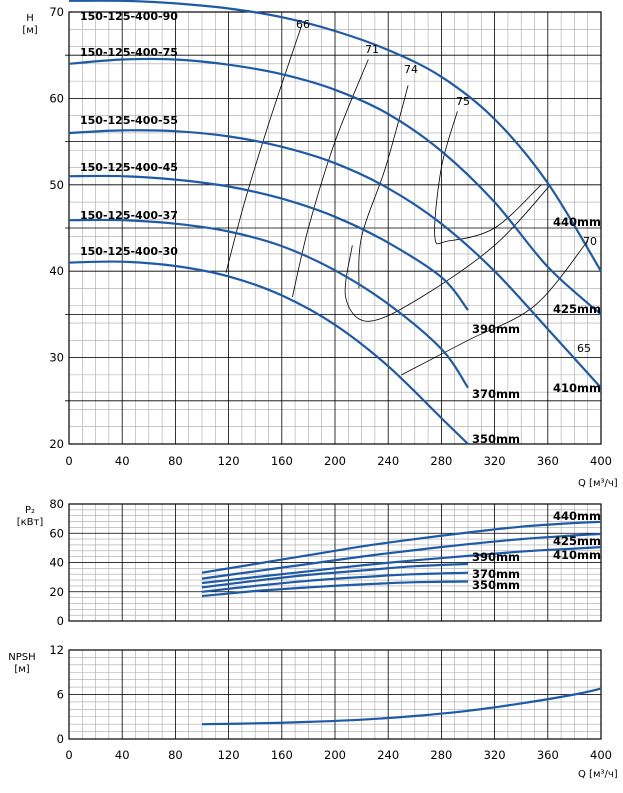  I want to click on y-tick-label: 6, so click(60, 695).